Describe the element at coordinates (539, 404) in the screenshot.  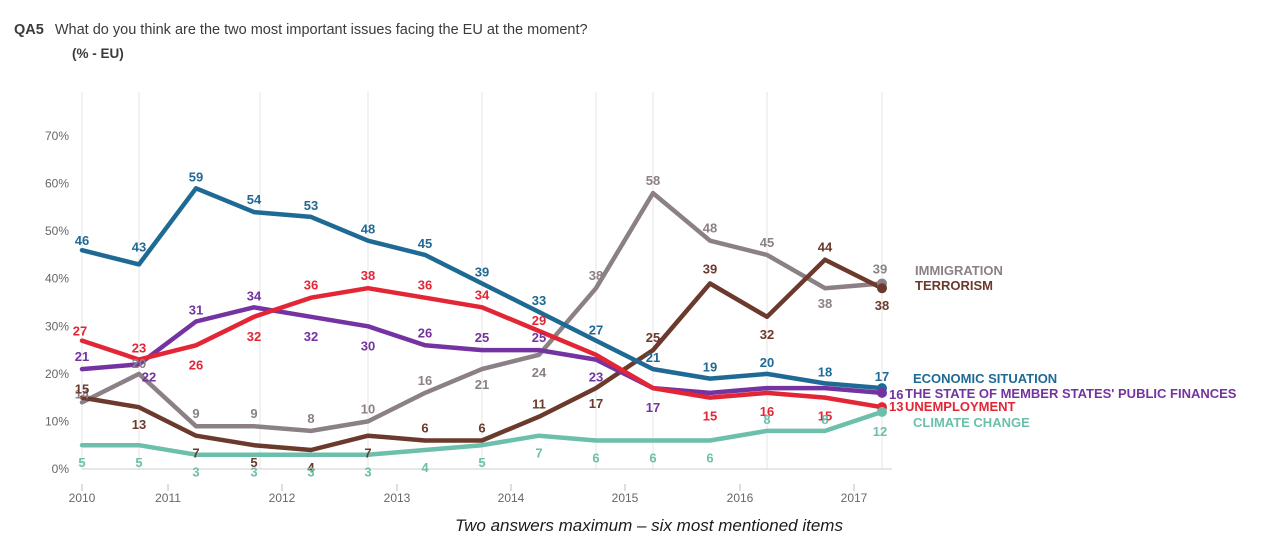
I see `data-label: 11` at that location.